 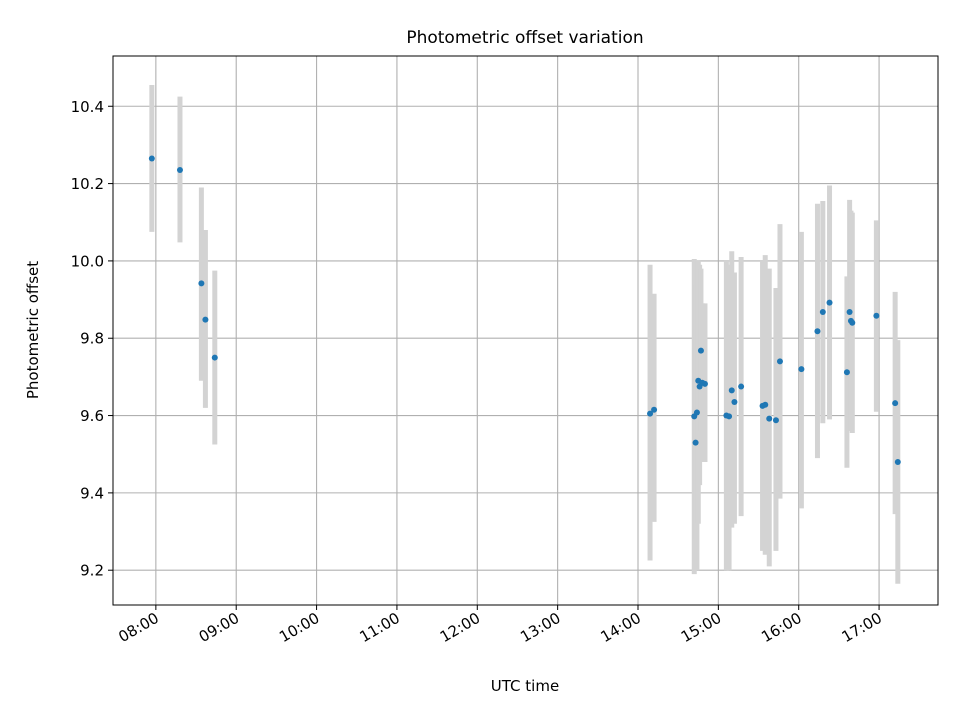 What do you see at coordinates (87, 184) in the screenshot?
I see `y-tick-label: 10.2` at bounding box center [87, 184].